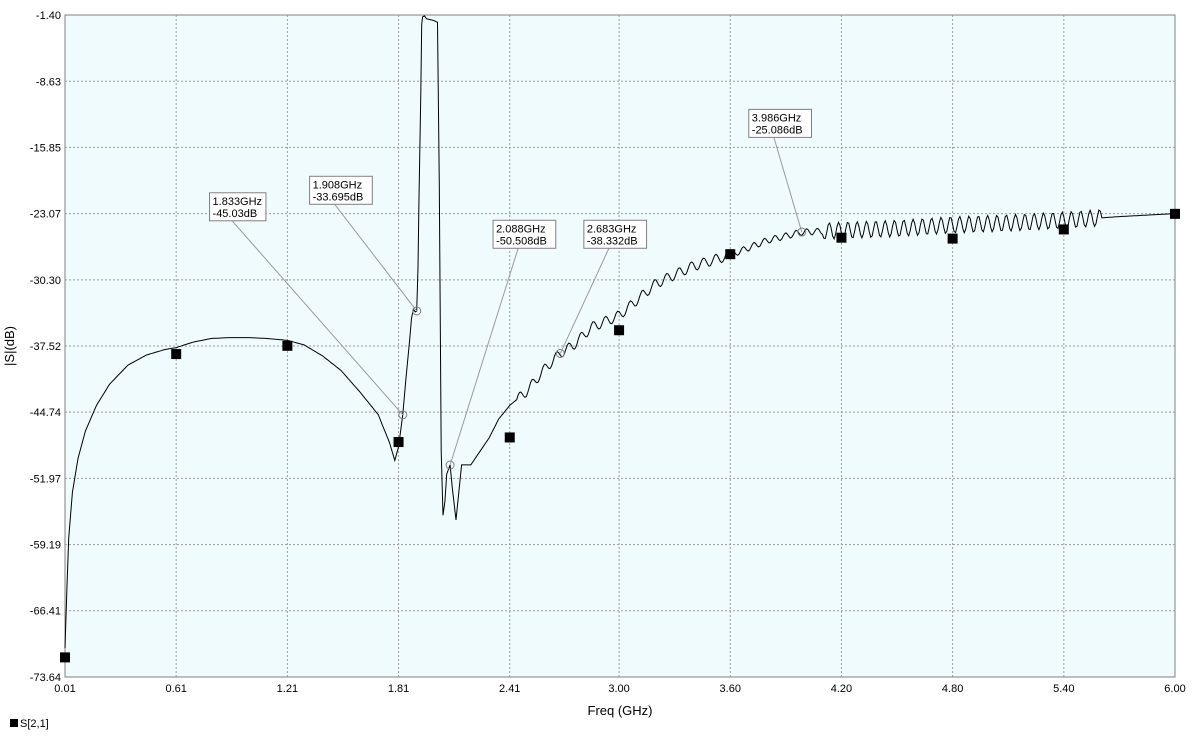 The image size is (1195, 740). Describe the element at coordinates (48, 16) in the screenshot. I see `y-tick-label: -1.40` at that location.